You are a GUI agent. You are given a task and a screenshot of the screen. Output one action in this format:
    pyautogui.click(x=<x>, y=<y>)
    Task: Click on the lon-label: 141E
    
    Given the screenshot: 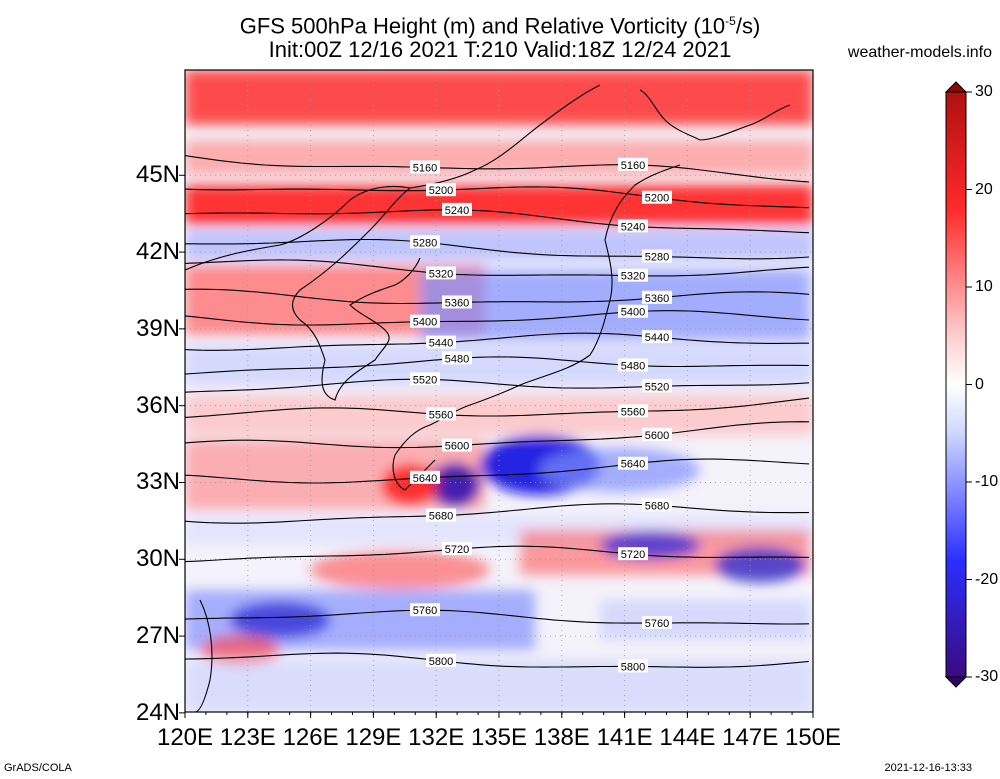 What is the action you would take?
    pyautogui.click(x=624, y=737)
    